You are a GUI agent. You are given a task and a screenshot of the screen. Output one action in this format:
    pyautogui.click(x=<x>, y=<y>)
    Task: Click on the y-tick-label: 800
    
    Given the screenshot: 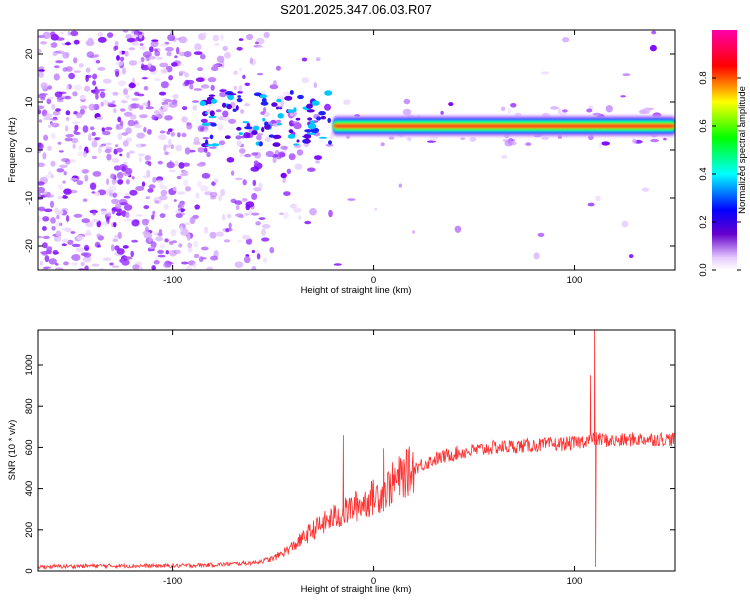 What is the action you would take?
    pyautogui.click(x=29, y=406)
    